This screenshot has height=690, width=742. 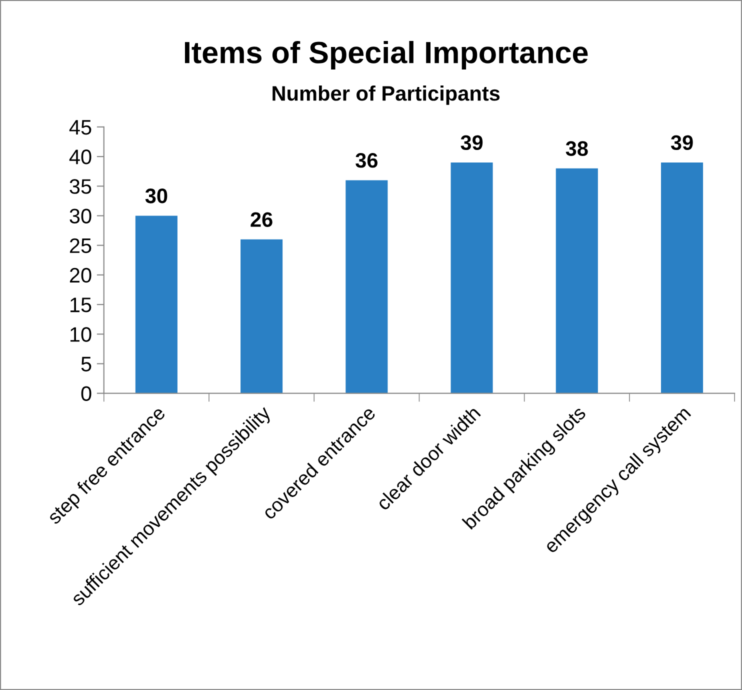 What do you see at coordinates (86, 394) in the screenshot?
I see `y-tick-label: 0` at bounding box center [86, 394].